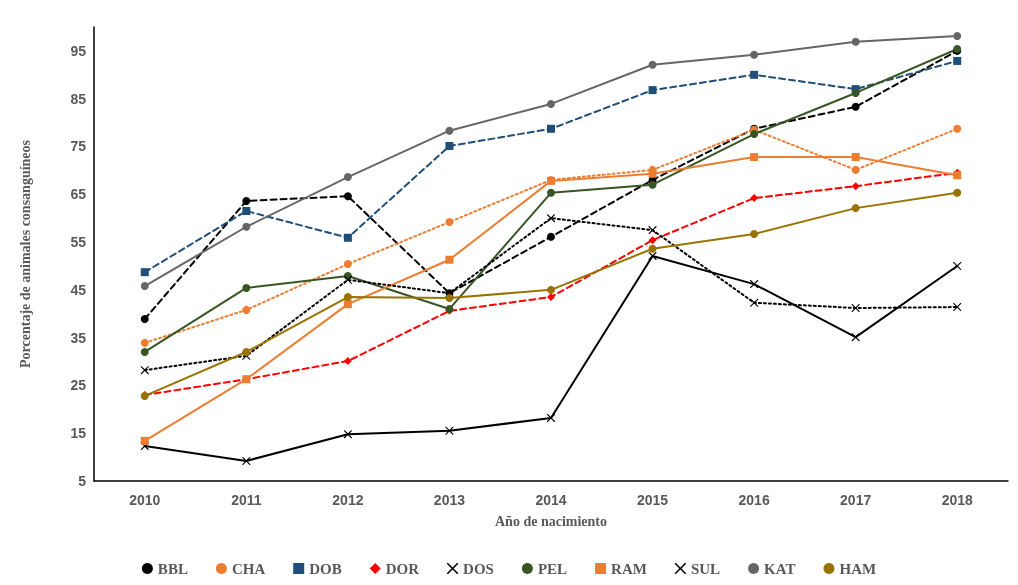 The height and width of the screenshot is (585, 1018). I want to click on legend-label: DOR, so click(402, 568).